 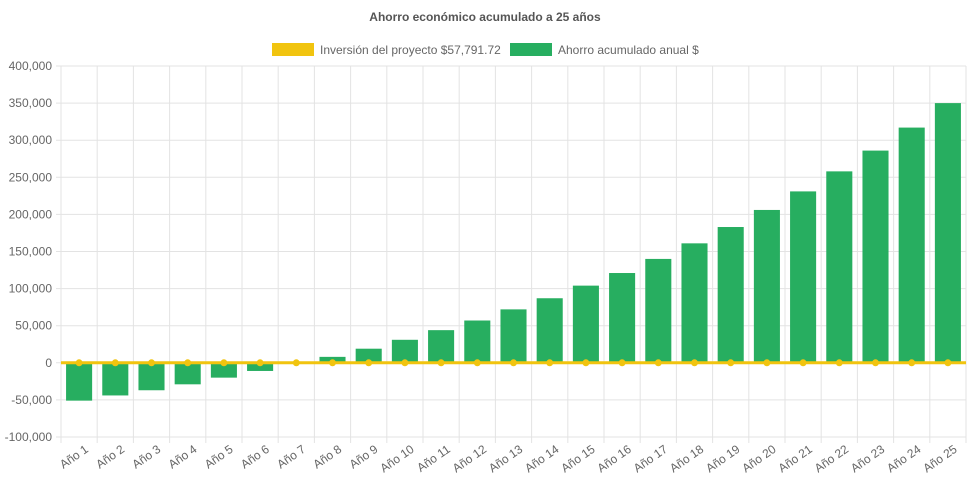 What do you see at coordinates (183, 457) in the screenshot?
I see `x-tick-label: Año 4` at bounding box center [183, 457].